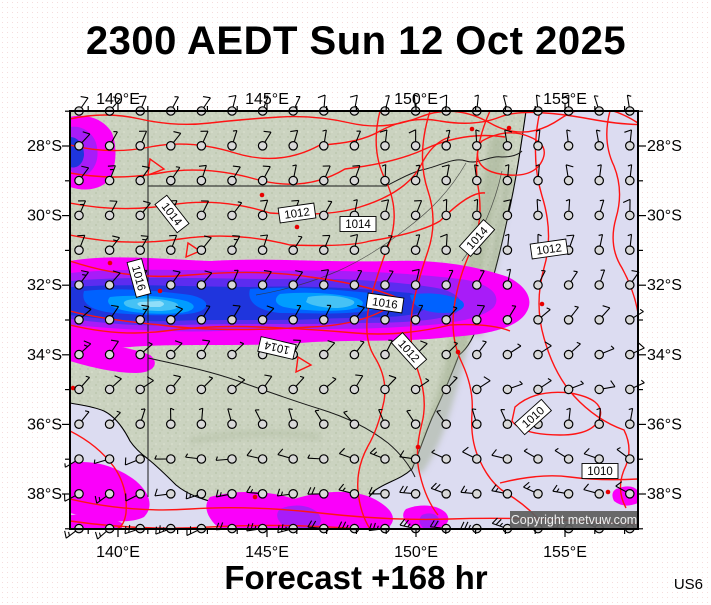  Describe the element at coordinates (664, 216) in the screenshot. I see `lat-label-right: 30°S` at that location.